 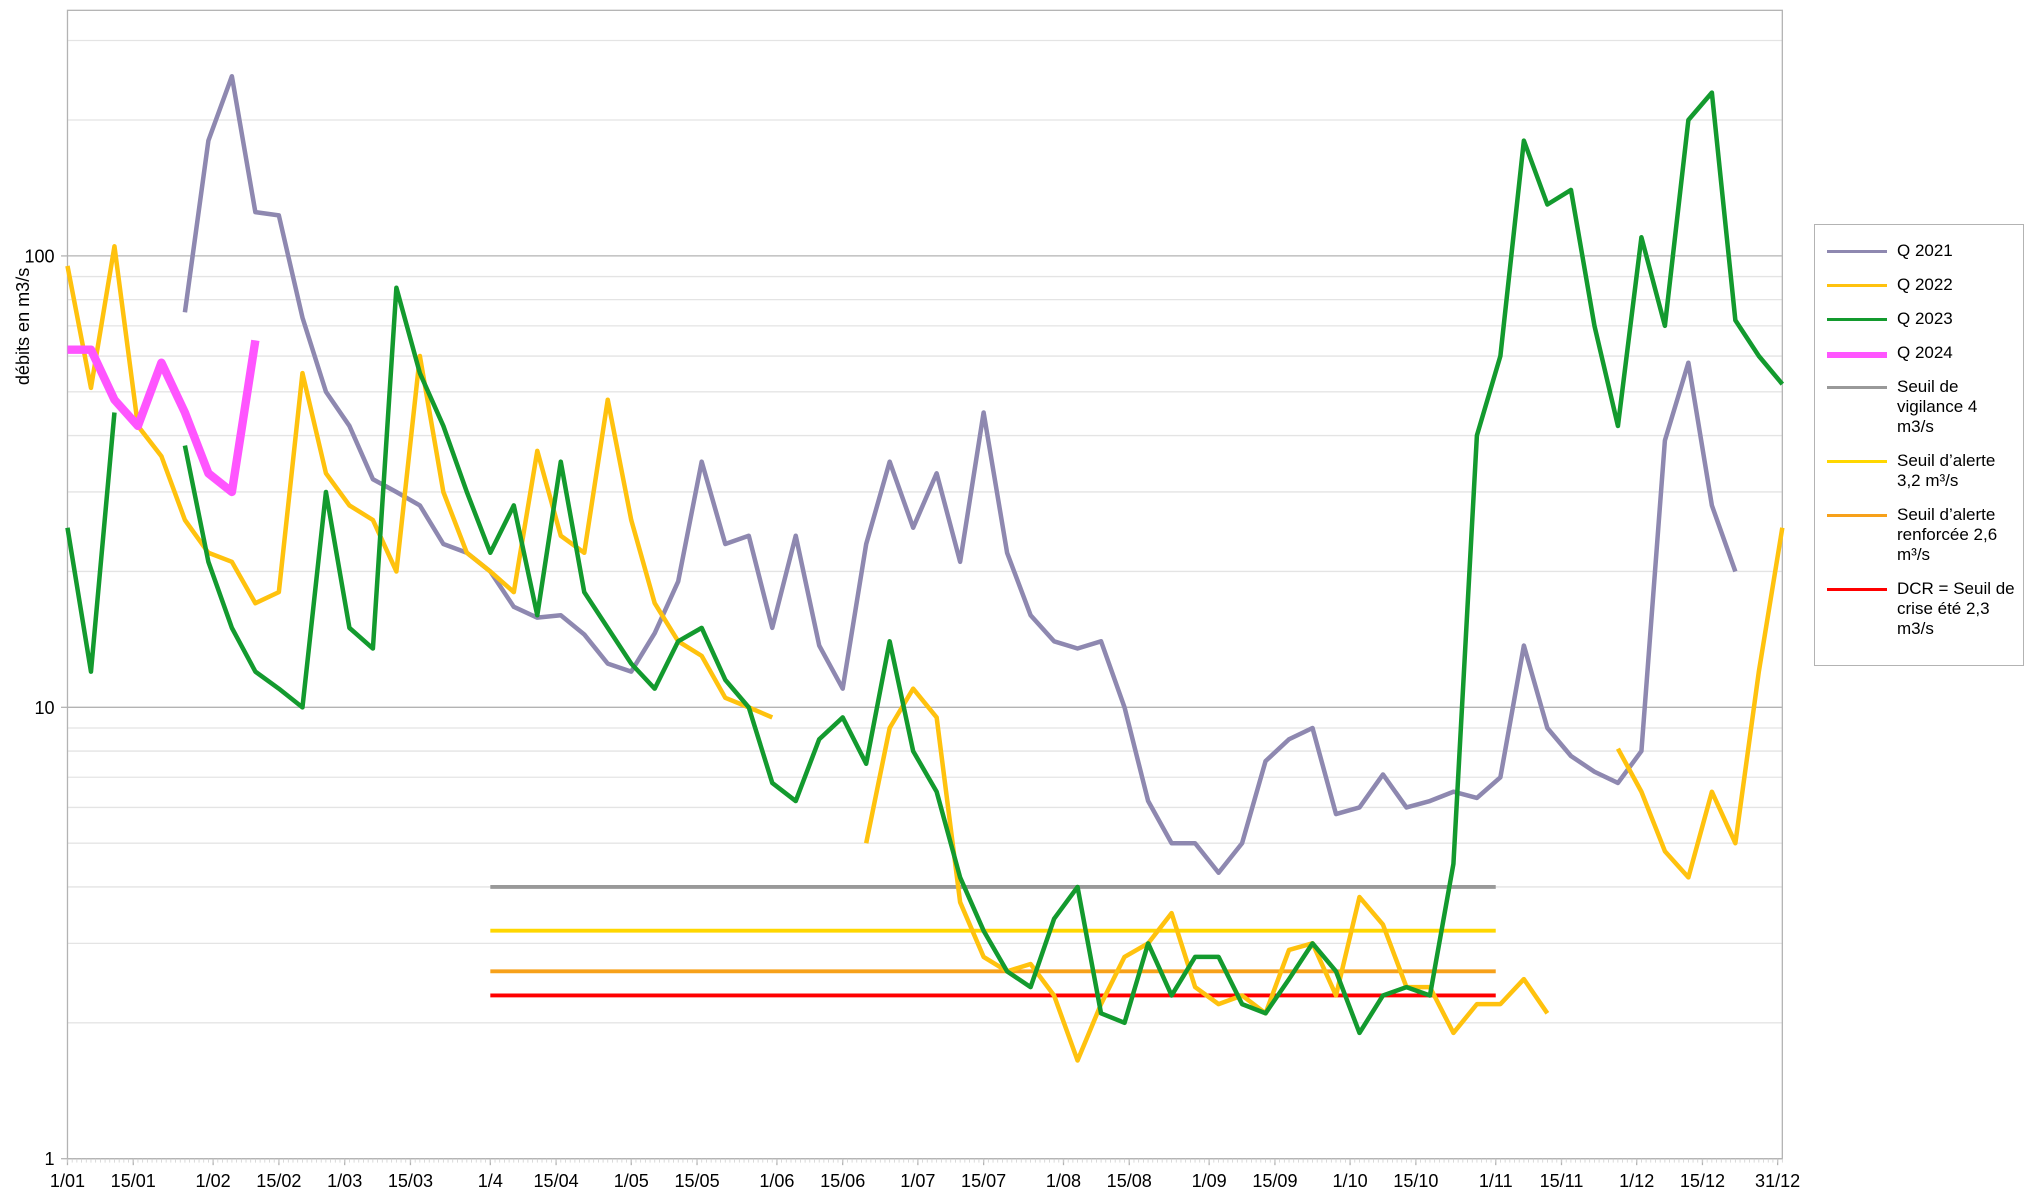 I want to click on x-tick-label: 15/09, so click(x=1274, y=1181).